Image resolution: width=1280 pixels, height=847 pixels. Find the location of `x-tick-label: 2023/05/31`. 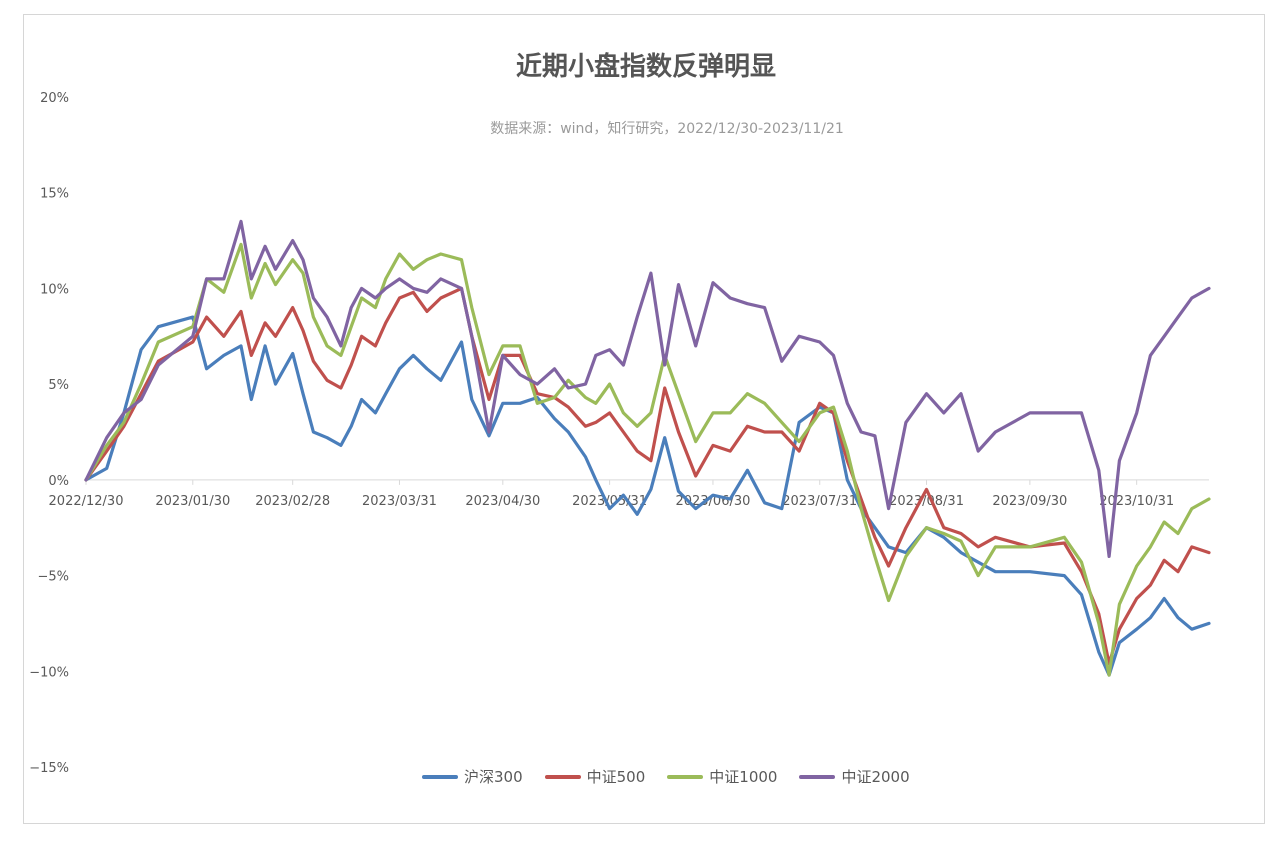

x-tick-label: 2023/05/31 is located at coordinates (609, 501).